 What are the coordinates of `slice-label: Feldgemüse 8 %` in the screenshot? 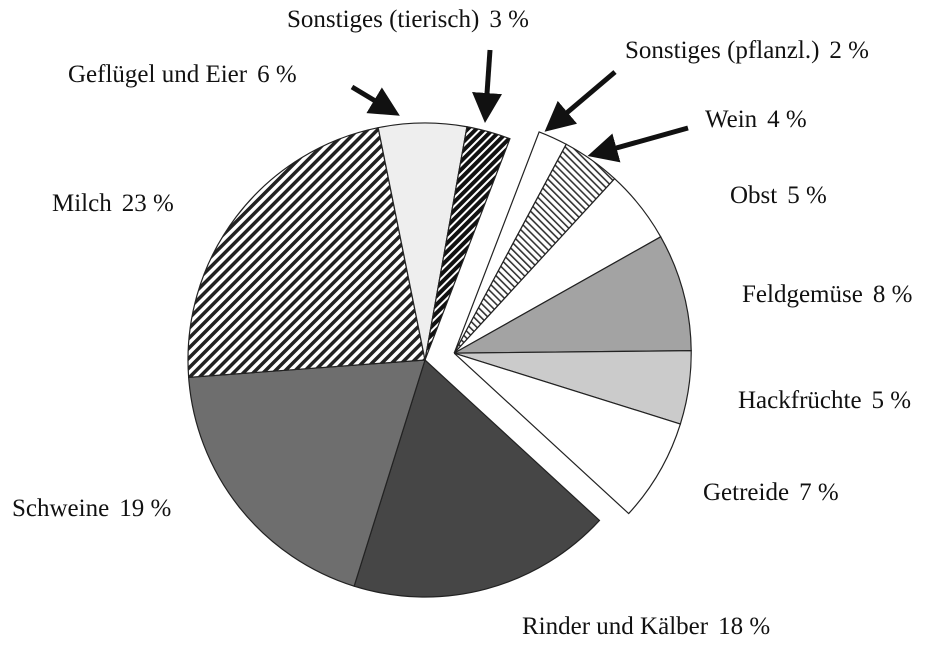 It's located at (827, 294).